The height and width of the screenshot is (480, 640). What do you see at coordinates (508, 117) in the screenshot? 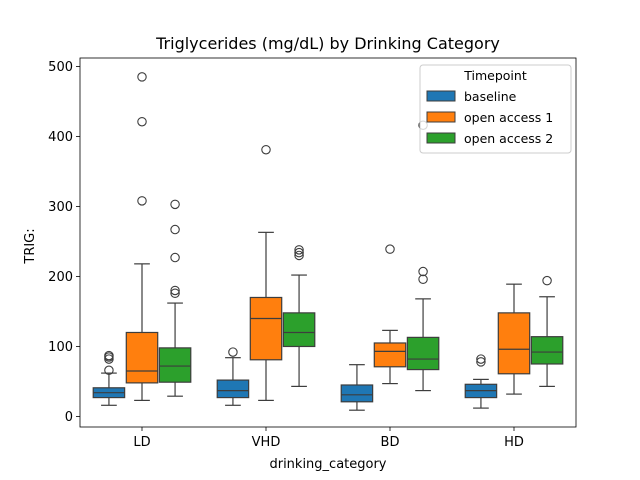
I see `legend-label: open access 1` at bounding box center [508, 117].